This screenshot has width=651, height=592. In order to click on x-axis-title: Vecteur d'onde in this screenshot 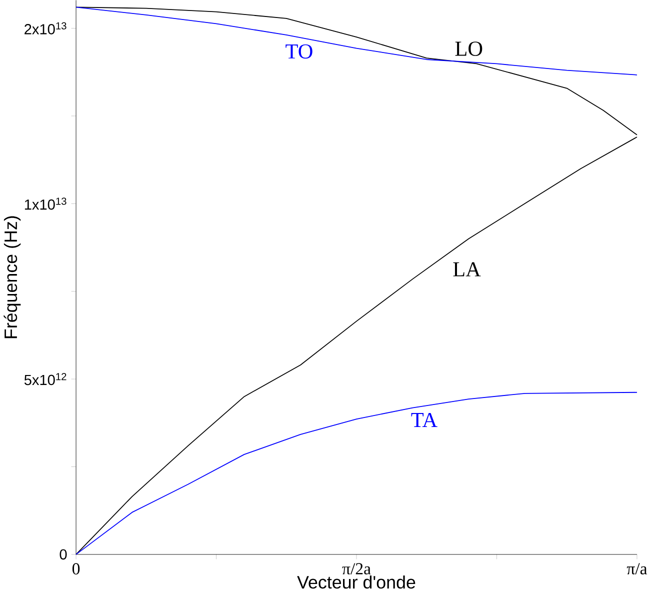, I will do `click(356, 581)`.